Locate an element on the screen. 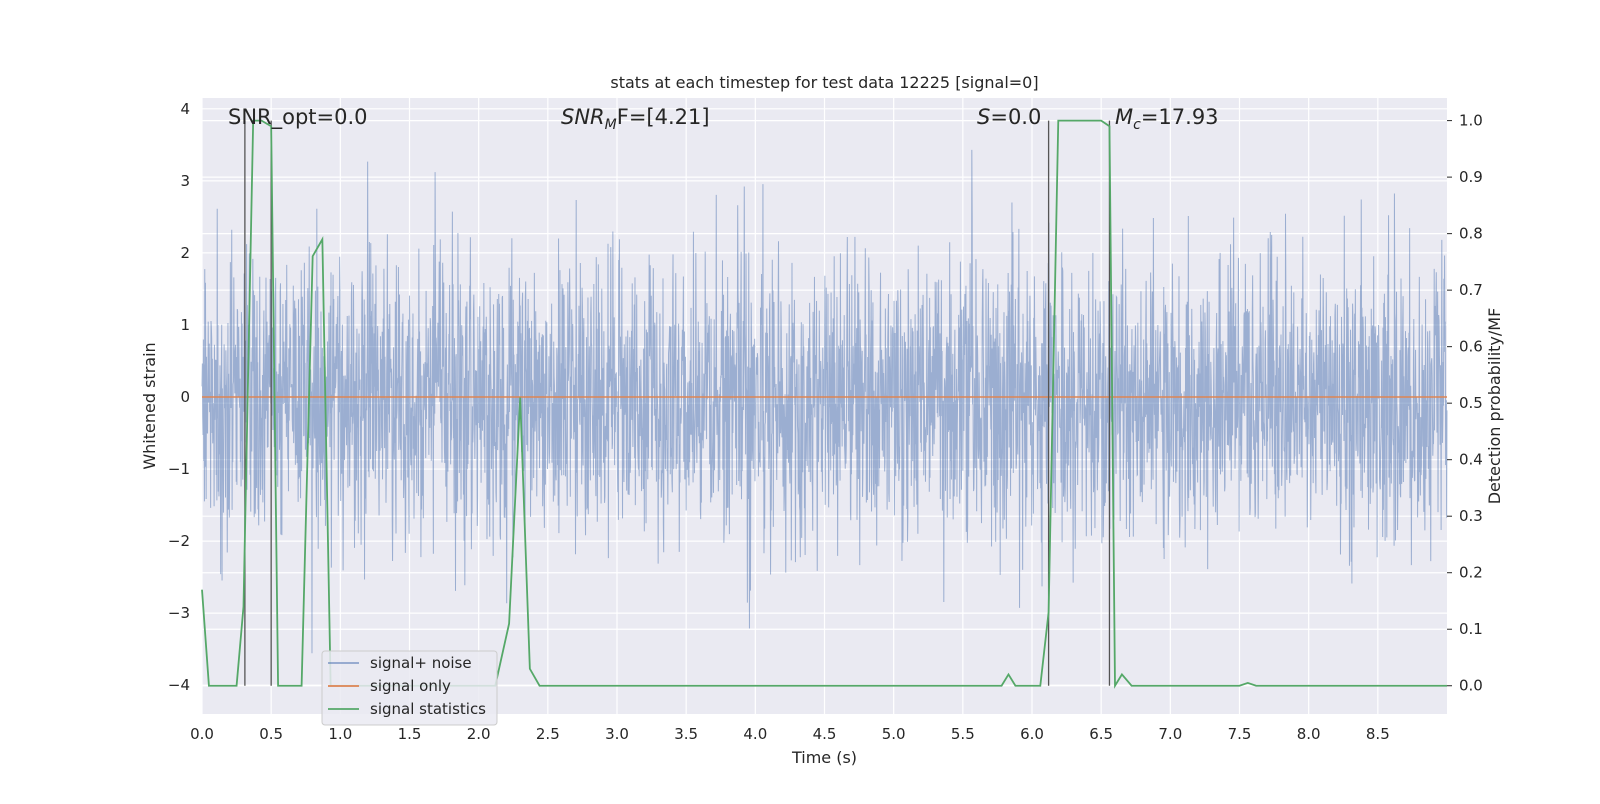  mc-italic: M is located at coordinates (1124, 117).